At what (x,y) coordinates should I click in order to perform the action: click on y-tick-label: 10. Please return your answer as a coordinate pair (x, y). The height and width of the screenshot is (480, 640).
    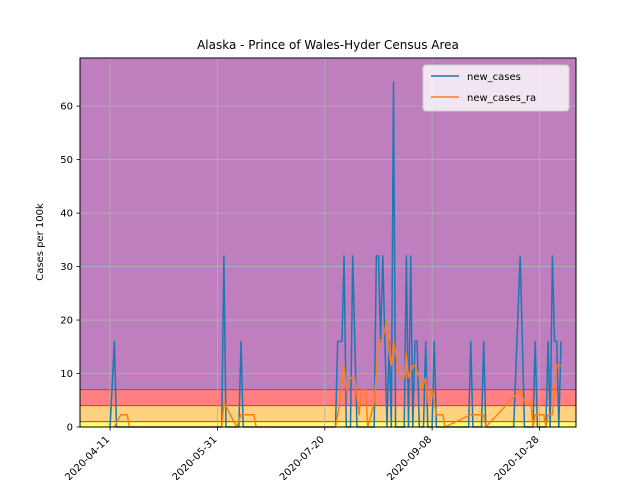
    Looking at the image, I should click on (66, 374).